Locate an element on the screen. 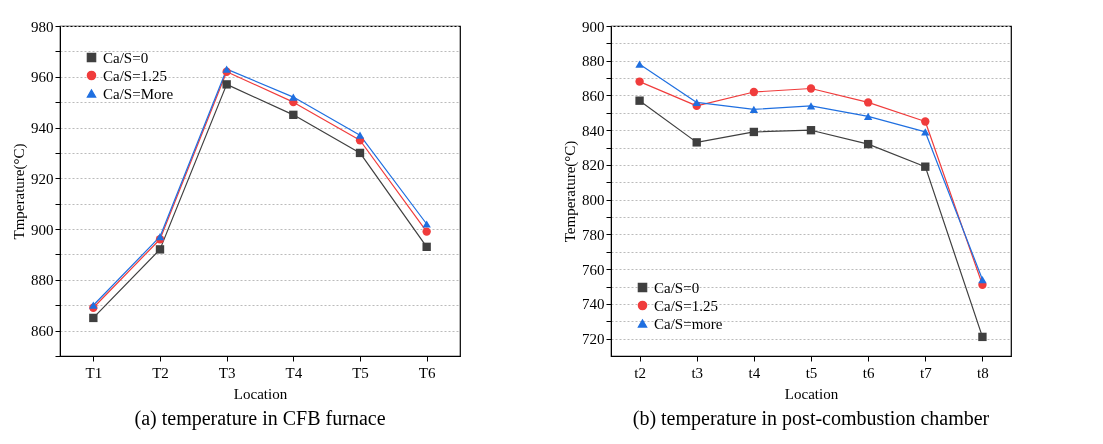 The width and height of the screenshot is (1103, 444). x-tick-label: t5 is located at coordinates (811, 372).